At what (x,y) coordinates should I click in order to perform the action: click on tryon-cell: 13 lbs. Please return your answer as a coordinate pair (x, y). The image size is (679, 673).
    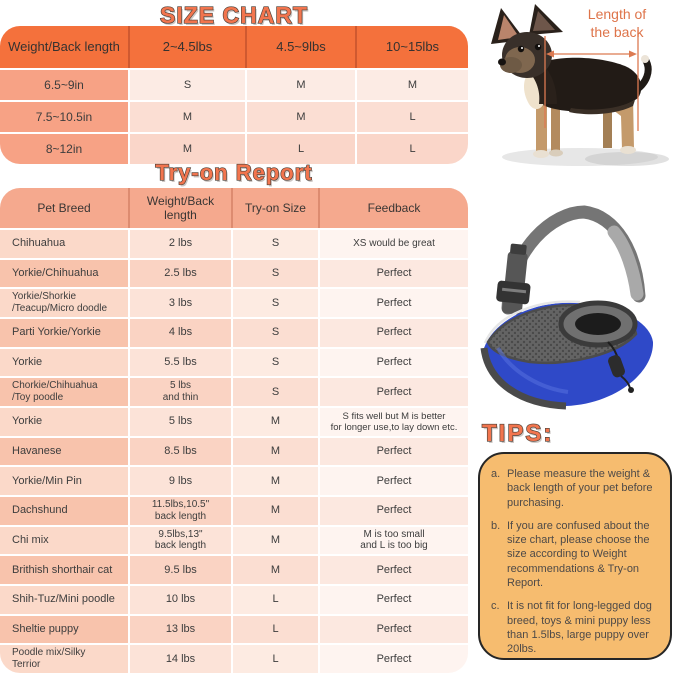
    Looking at the image, I should click on (180, 629).